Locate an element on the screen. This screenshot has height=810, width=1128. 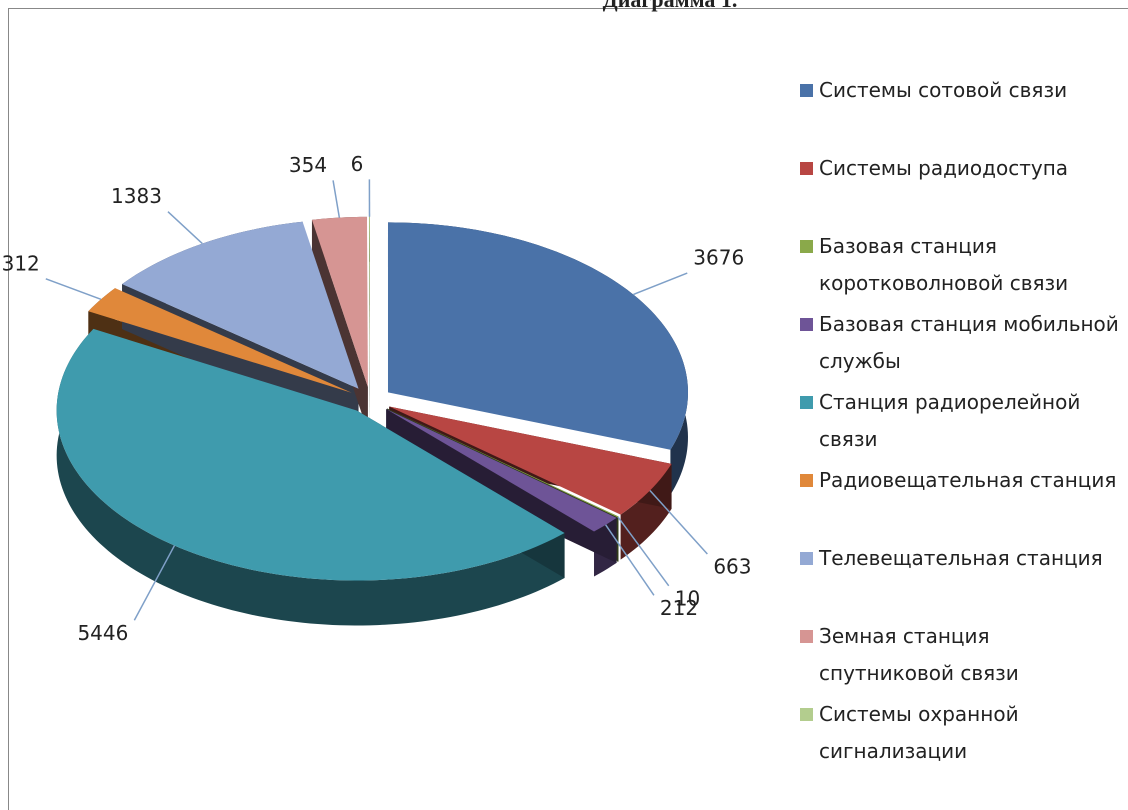
data-label: 354 is located at coordinates (308, 165).